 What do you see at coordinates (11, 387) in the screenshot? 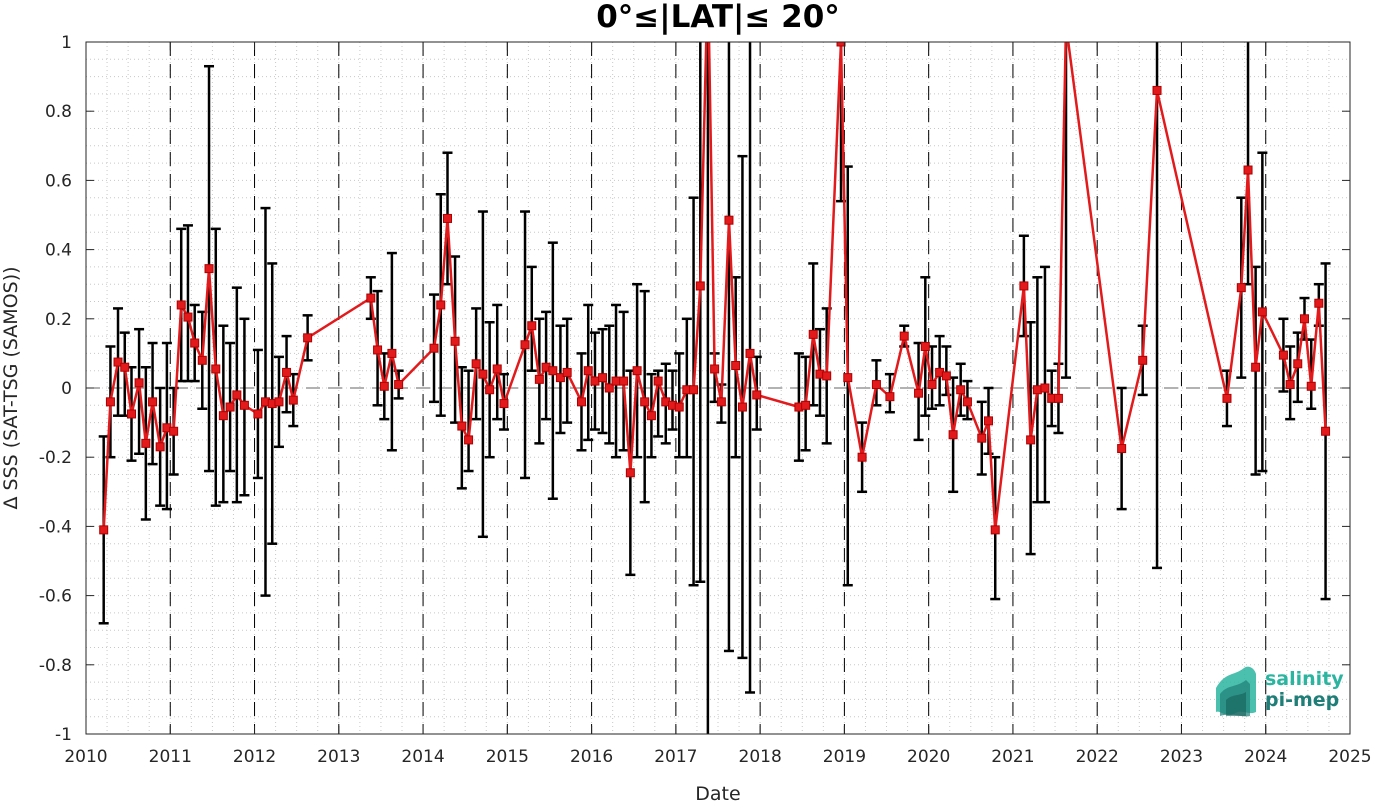
I see `y-axis-label: Δ SSS (SAT-TSG (SAMOS))` at bounding box center [11, 387].